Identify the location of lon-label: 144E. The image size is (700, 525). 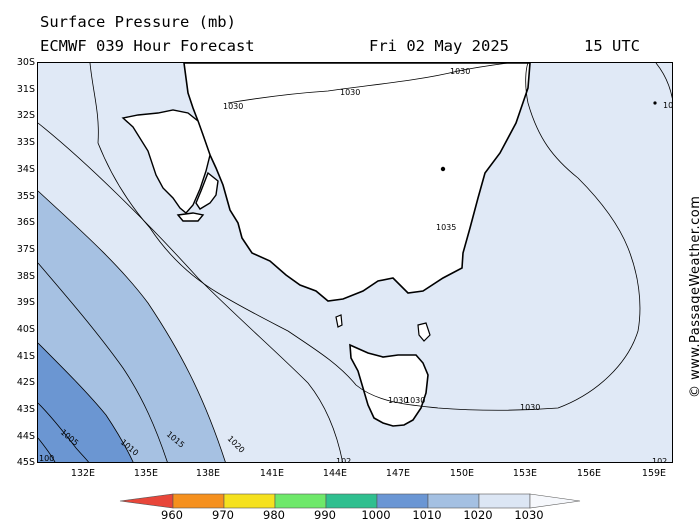
(335, 473).